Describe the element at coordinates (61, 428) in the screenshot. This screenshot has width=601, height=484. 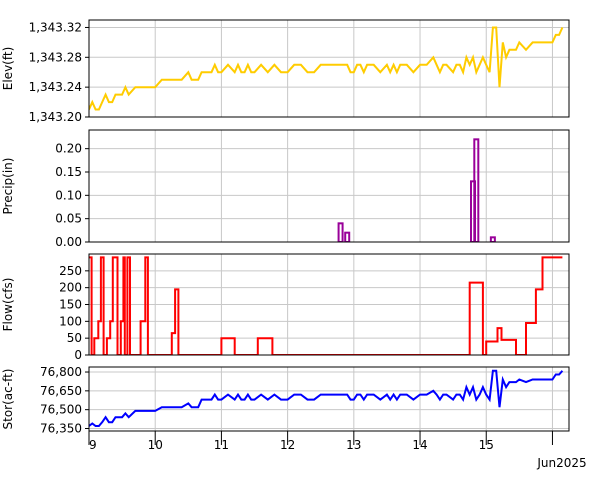
I see `y-tick-label: 76,350` at that location.